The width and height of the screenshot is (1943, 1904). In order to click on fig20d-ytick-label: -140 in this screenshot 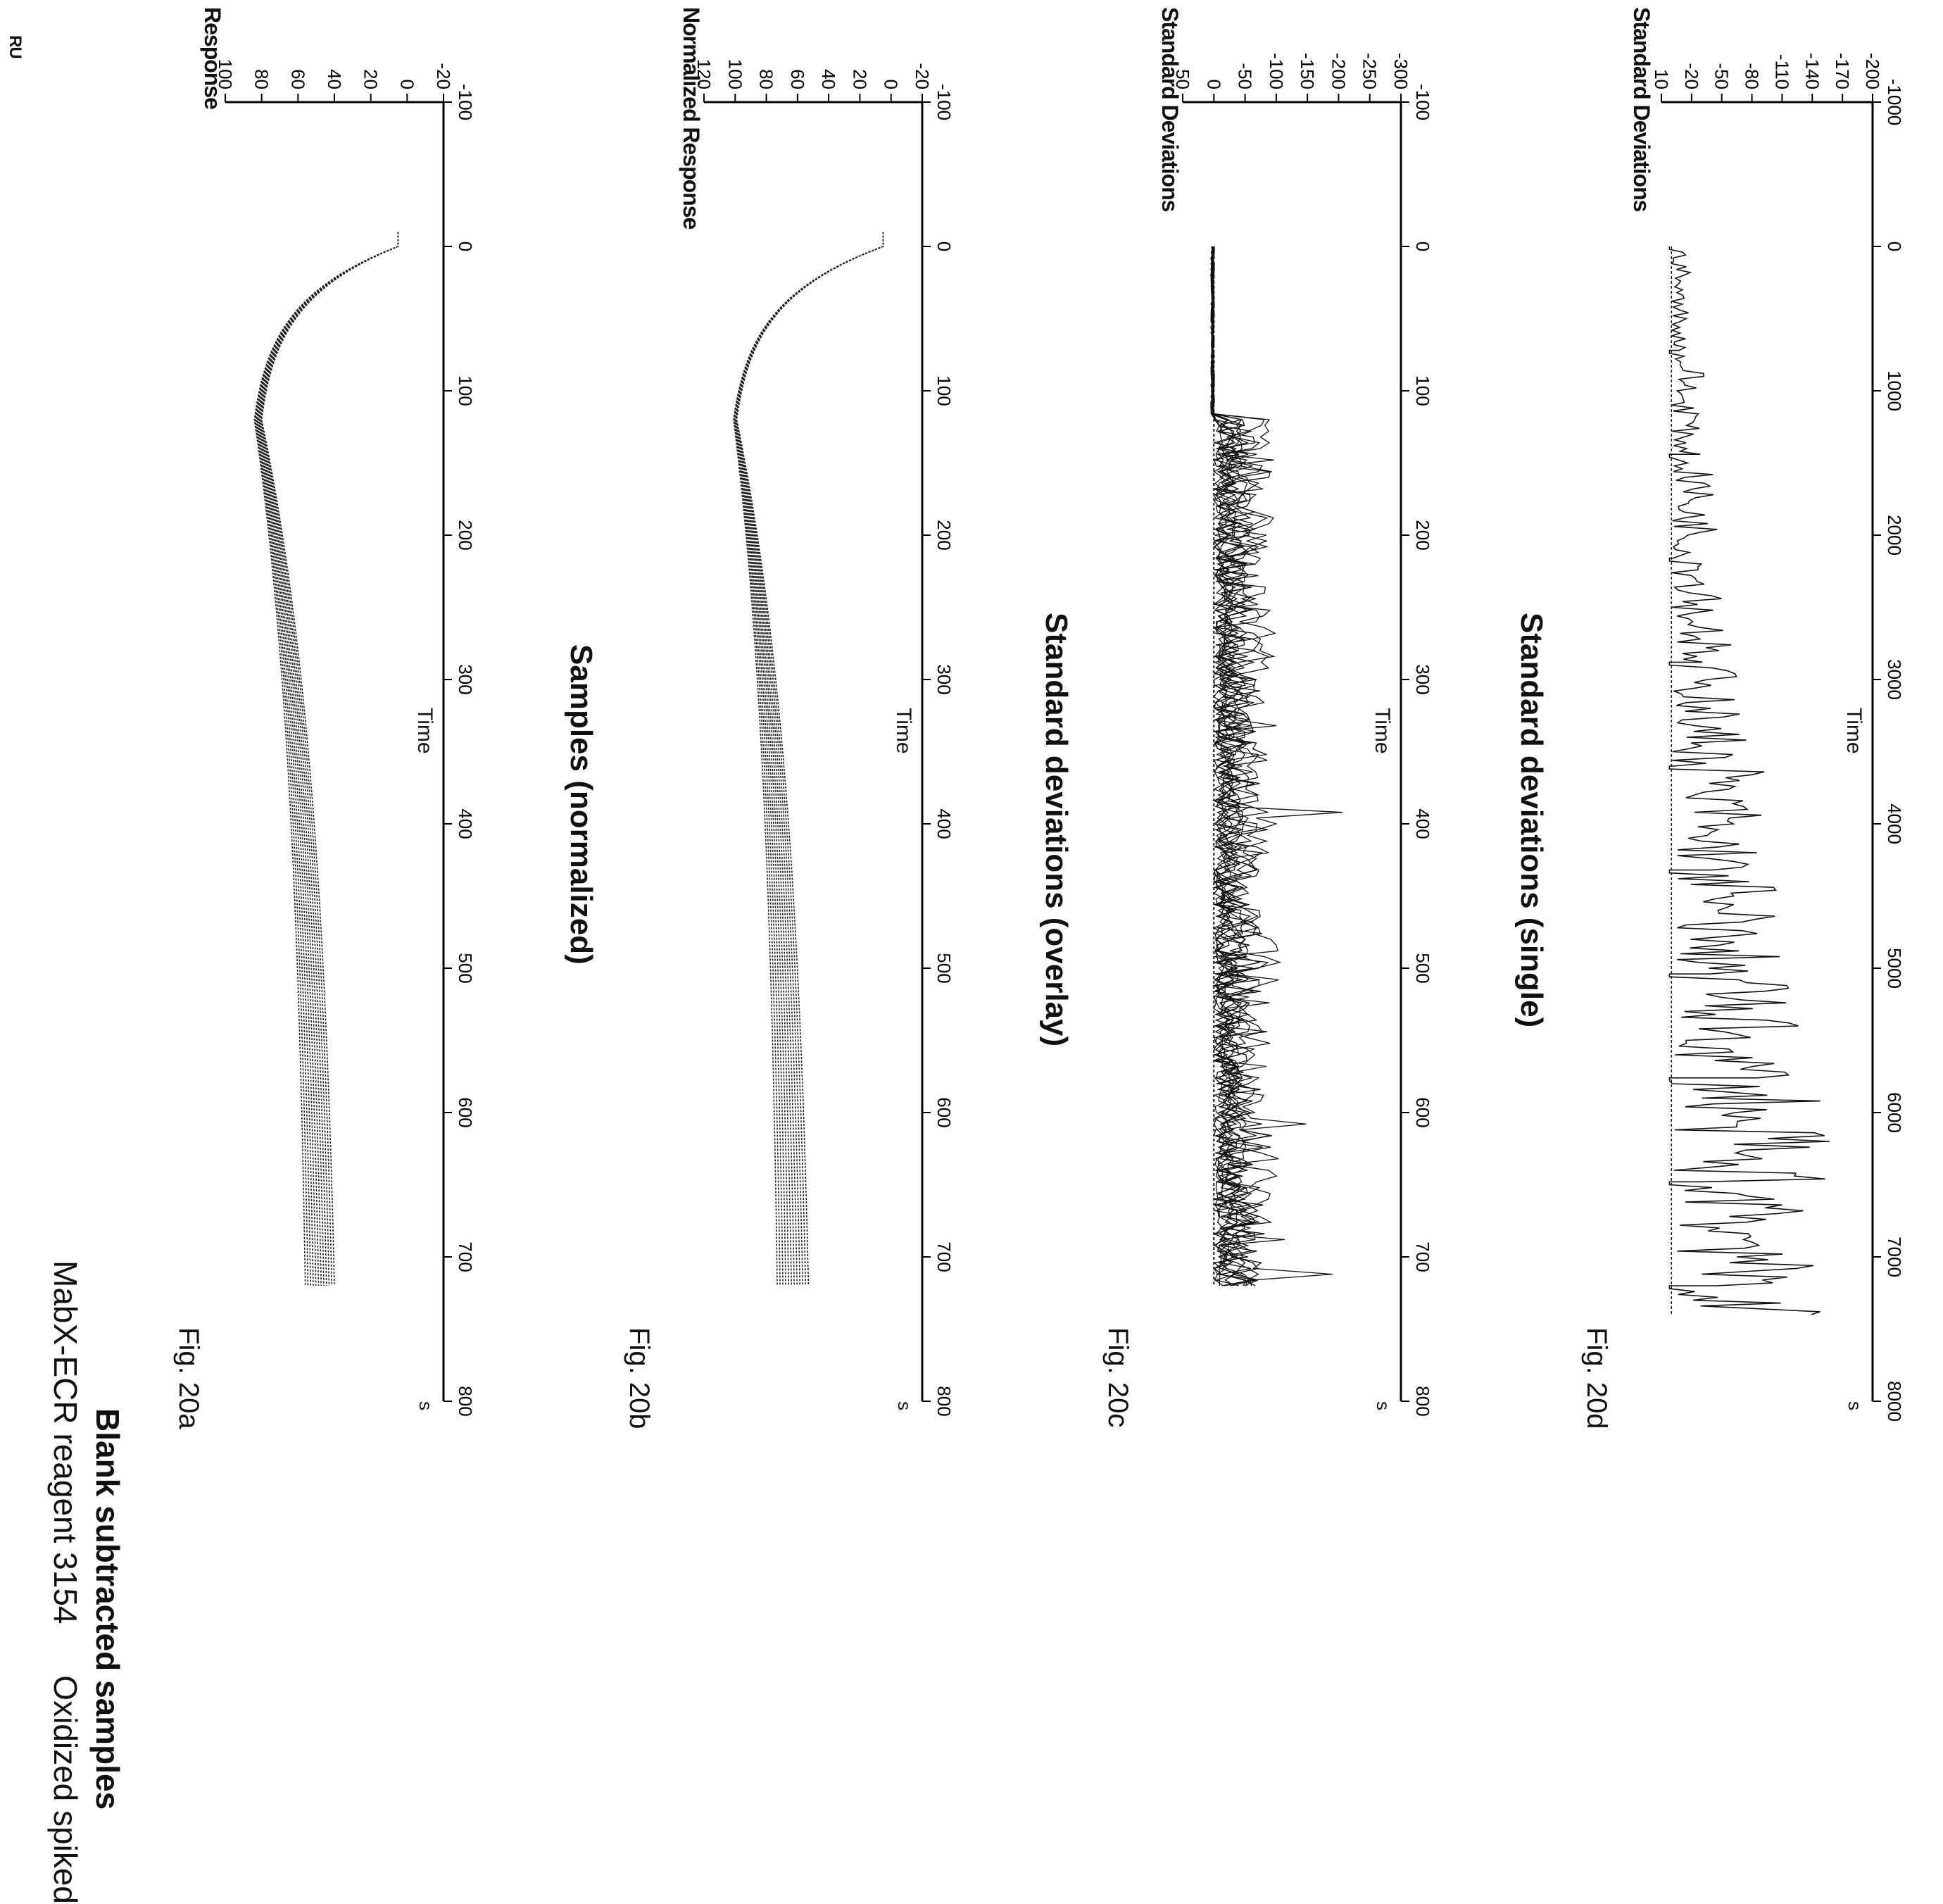, I will do `click(1812, 71)`.